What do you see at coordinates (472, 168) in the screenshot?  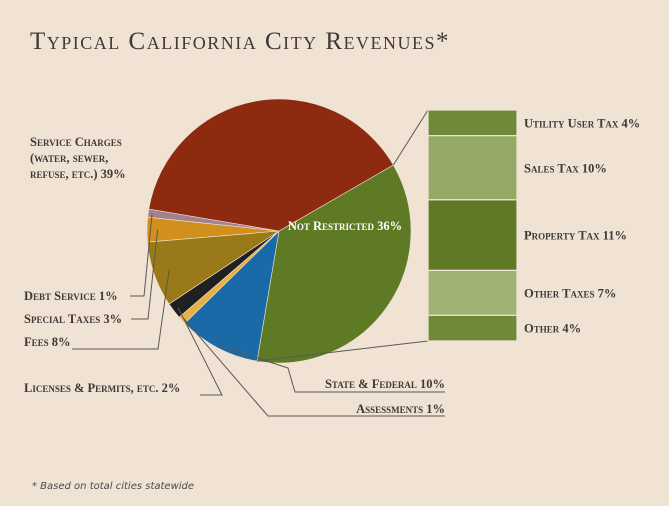 I see `breakdown-segment-sales-tax` at bounding box center [472, 168].